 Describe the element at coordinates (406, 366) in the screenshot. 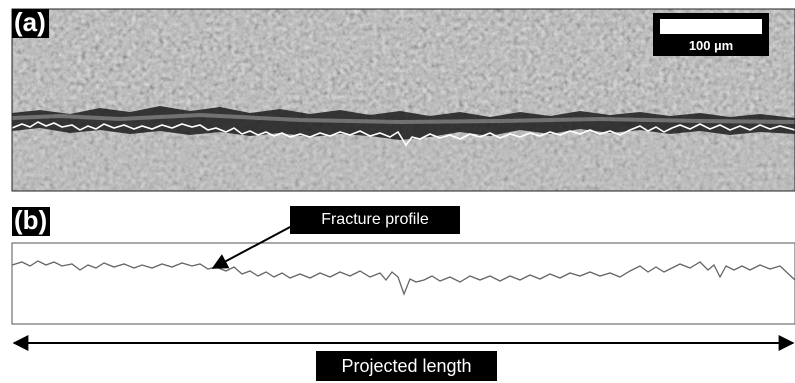

I see `projected-length-label: Projected length` at that location.